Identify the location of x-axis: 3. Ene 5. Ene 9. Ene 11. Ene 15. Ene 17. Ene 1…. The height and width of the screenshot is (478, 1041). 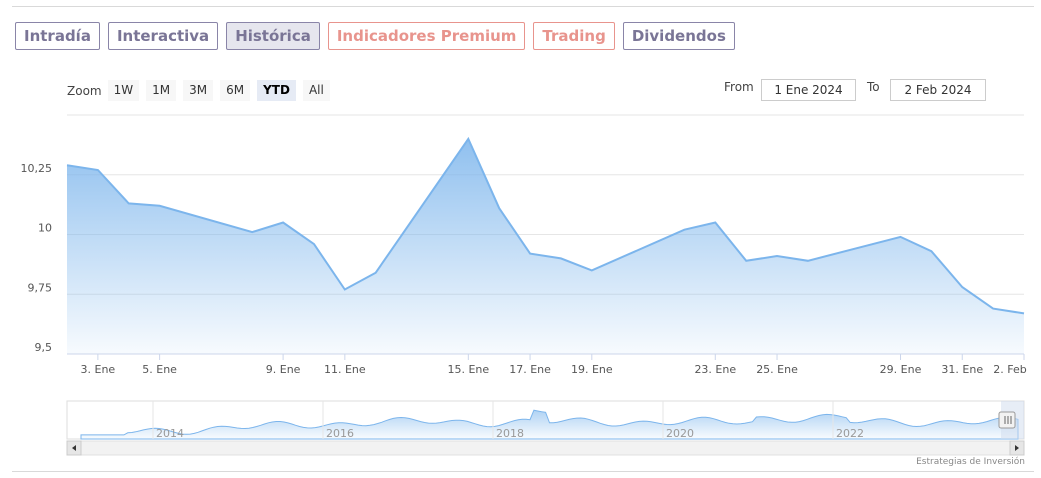
(554, 365).